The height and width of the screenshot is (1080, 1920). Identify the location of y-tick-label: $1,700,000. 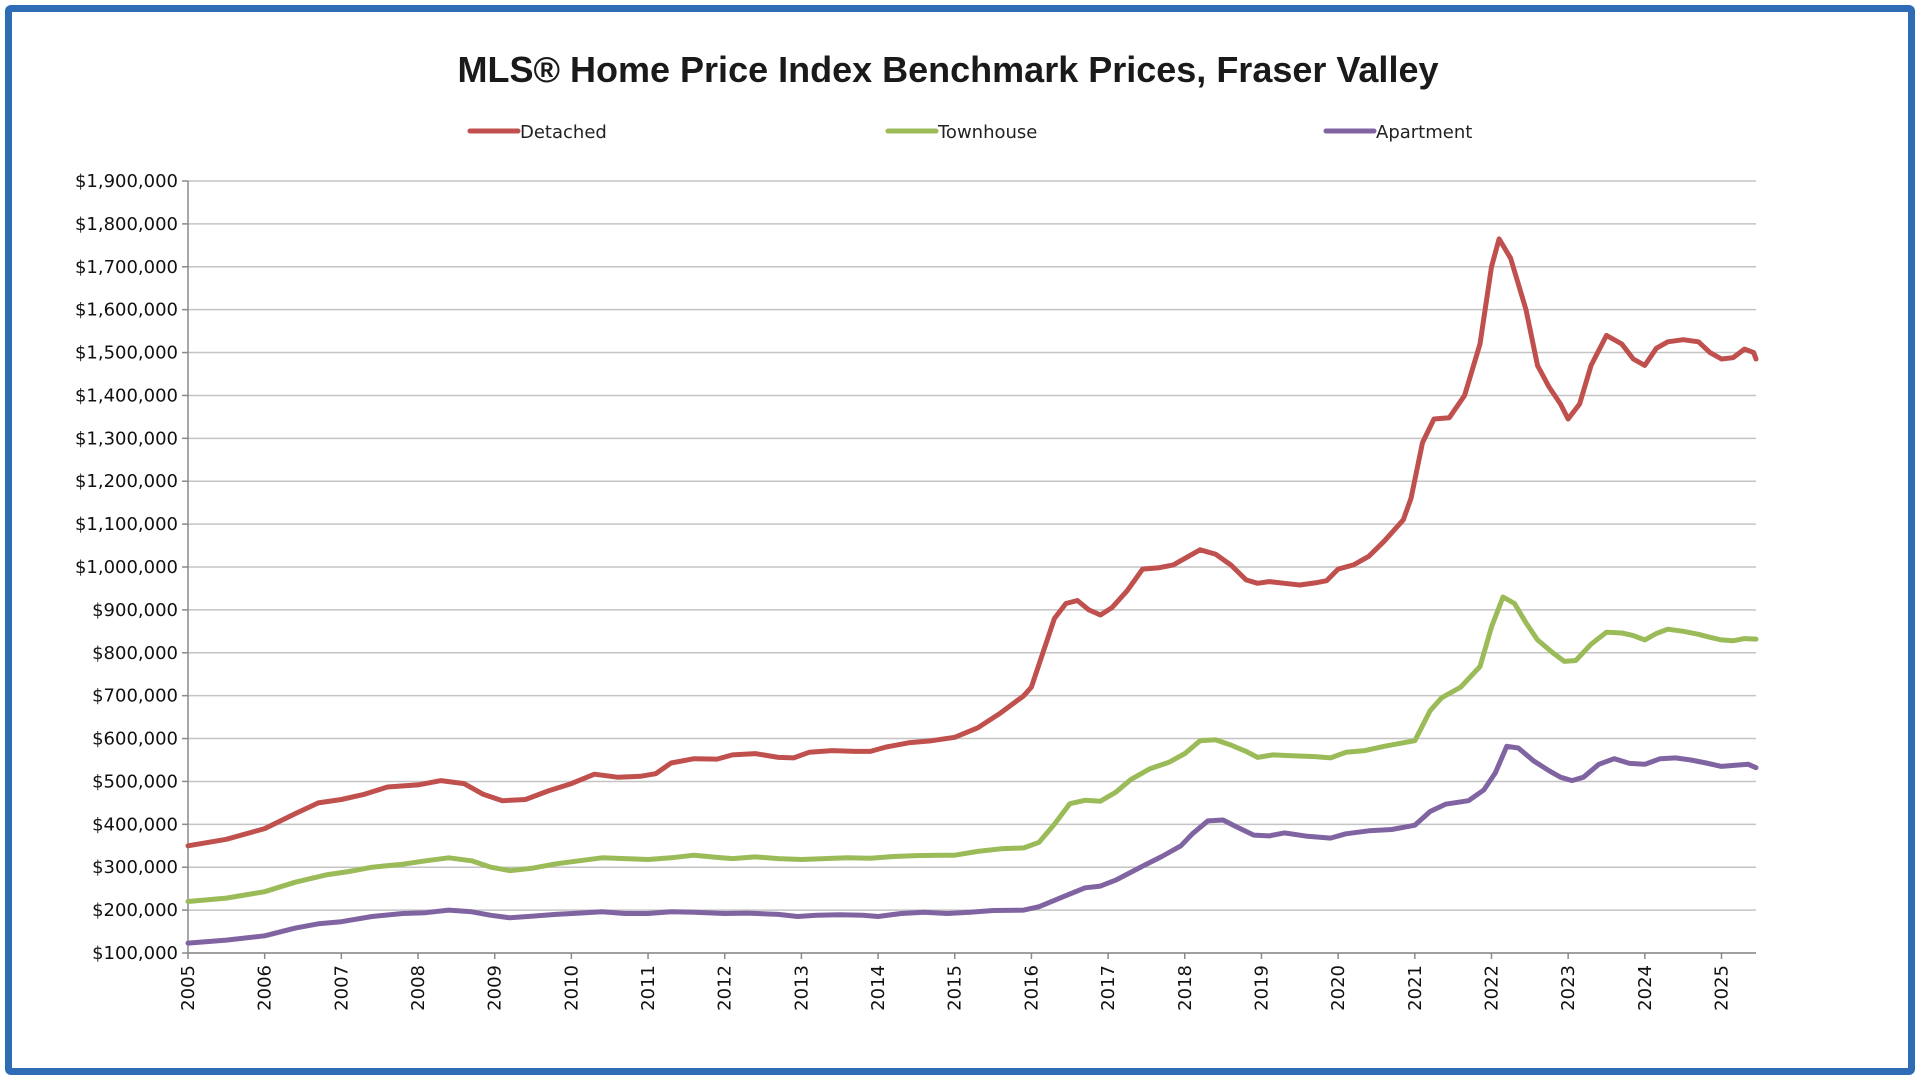
(126, 267).